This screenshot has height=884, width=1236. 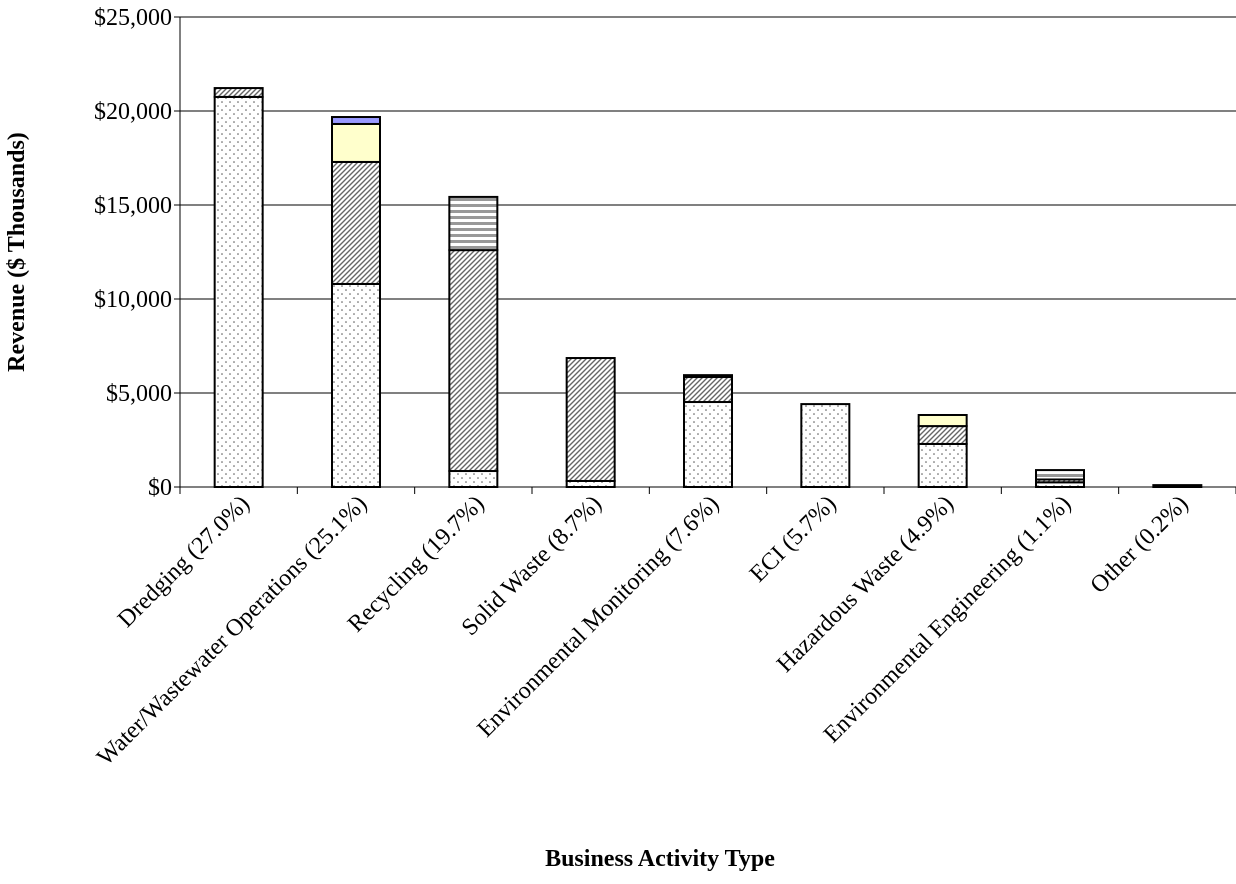 I want to click on y-tick-label: $5,000, so click(x=139, y=394).